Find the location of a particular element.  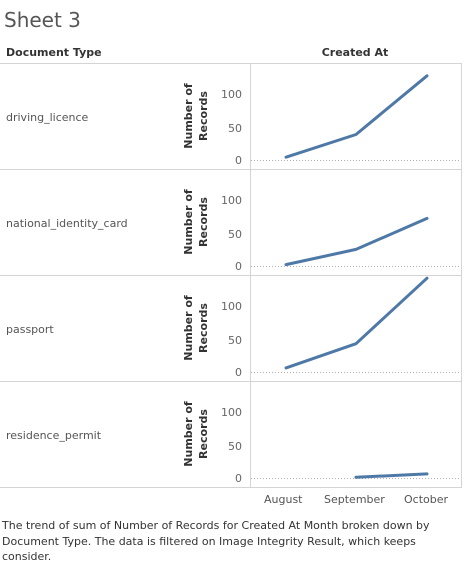

x-tick-august: August is located at coordinates (283, 499).